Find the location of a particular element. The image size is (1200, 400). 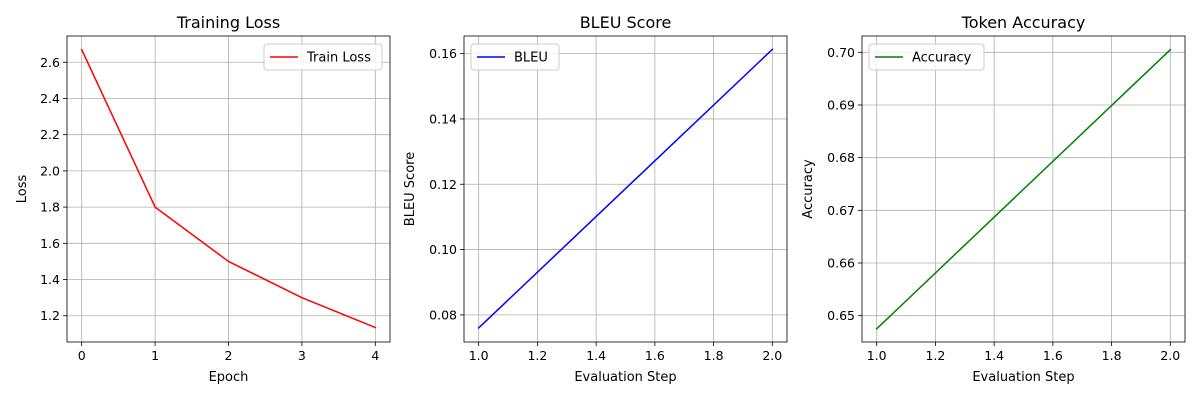

chart-2-x-tick-label: 2.0 is located at coordinates (772, 355).